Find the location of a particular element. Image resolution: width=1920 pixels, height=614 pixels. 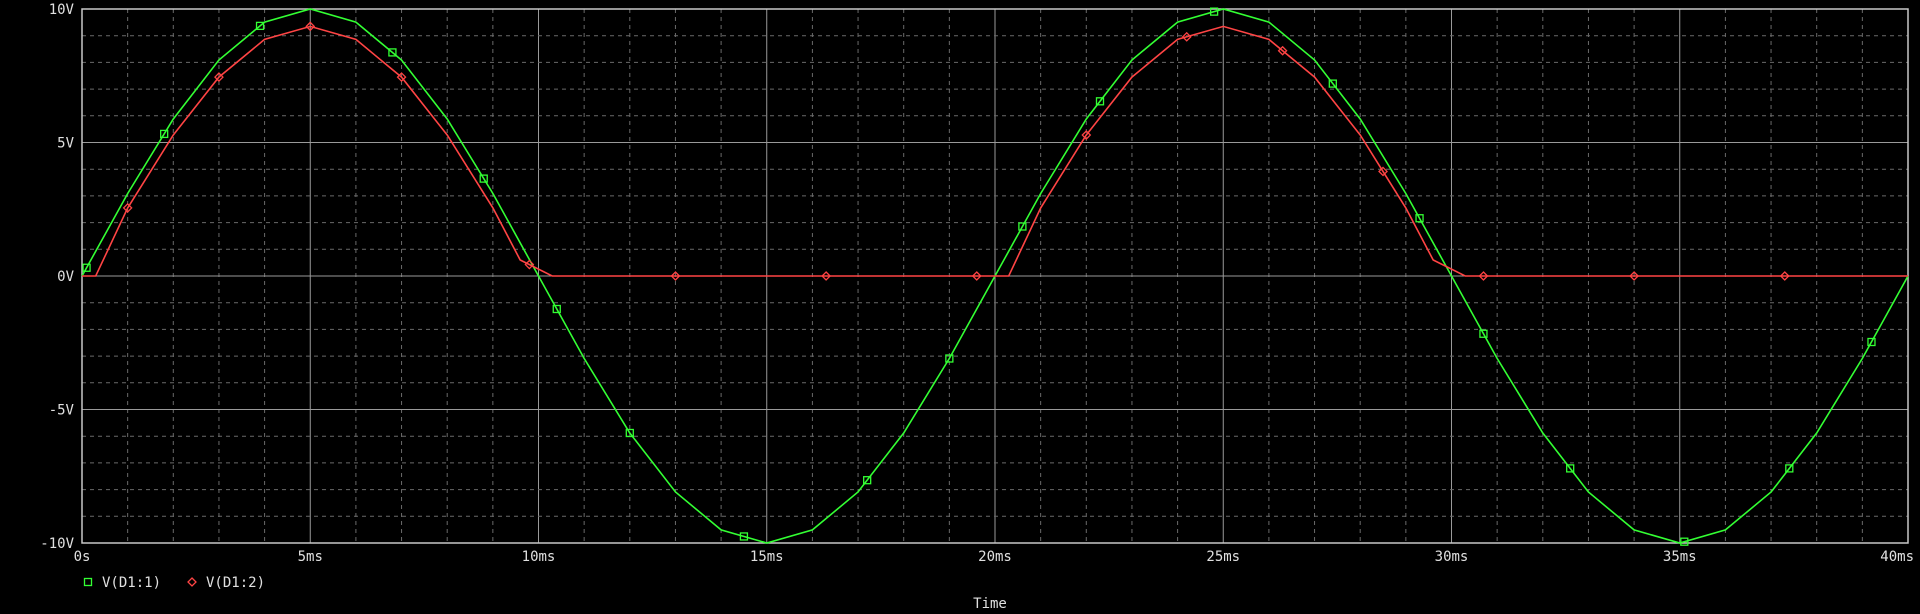

x-tick-label: 30ms is located at coordinates (1452, 557).